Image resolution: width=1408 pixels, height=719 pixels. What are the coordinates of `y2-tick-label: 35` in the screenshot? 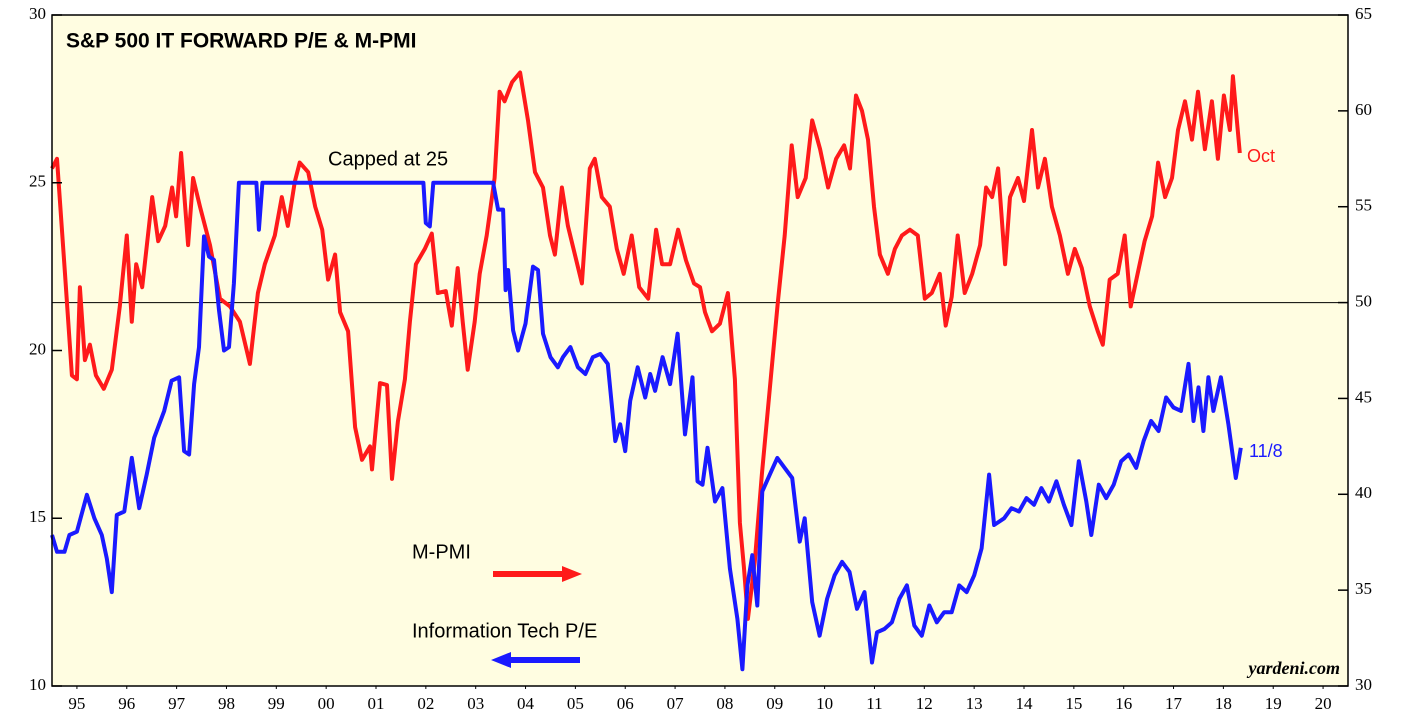 It's located at (1363, 588).